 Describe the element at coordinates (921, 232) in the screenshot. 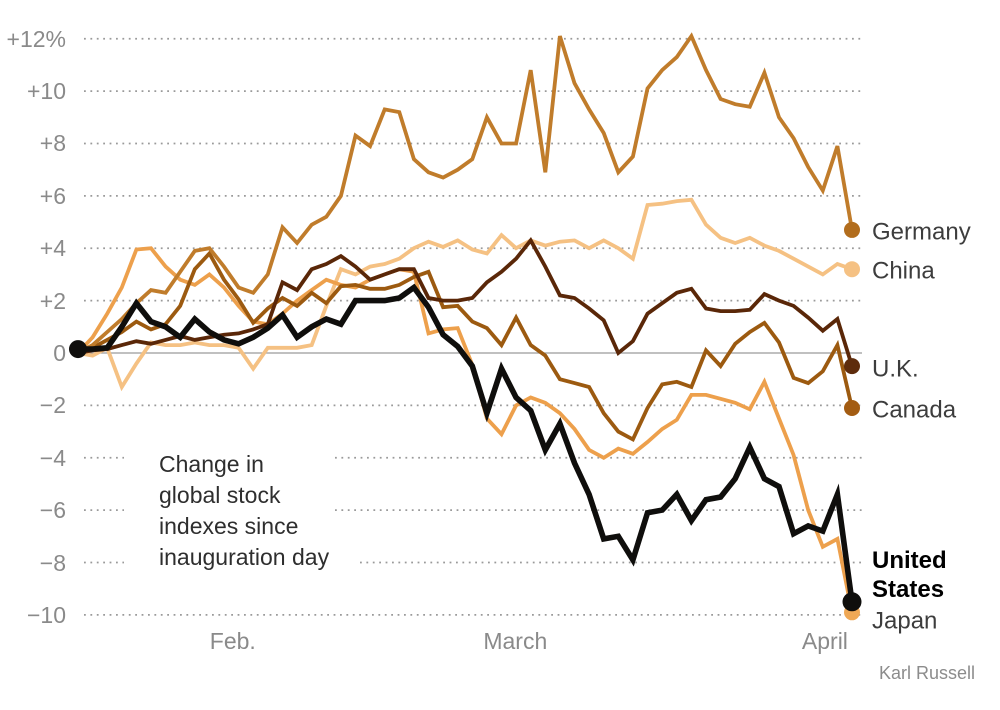

I see `series-label-germany: Germany` at that location.